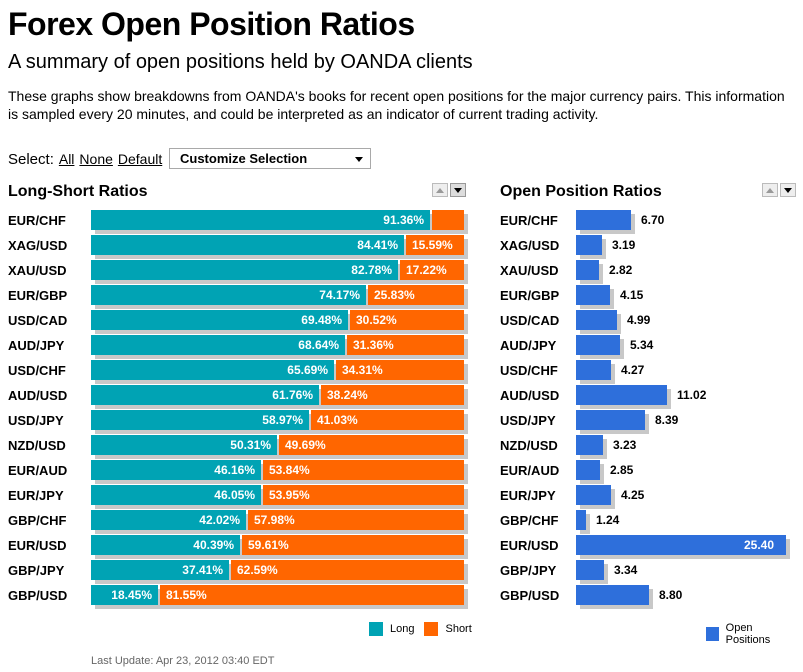 This screenshot has height=672, width=803. What do you see at coordinates (377, 245) in the screenshot?
I see `long-value-label: 84.41%` at bounding box center [377, 245].